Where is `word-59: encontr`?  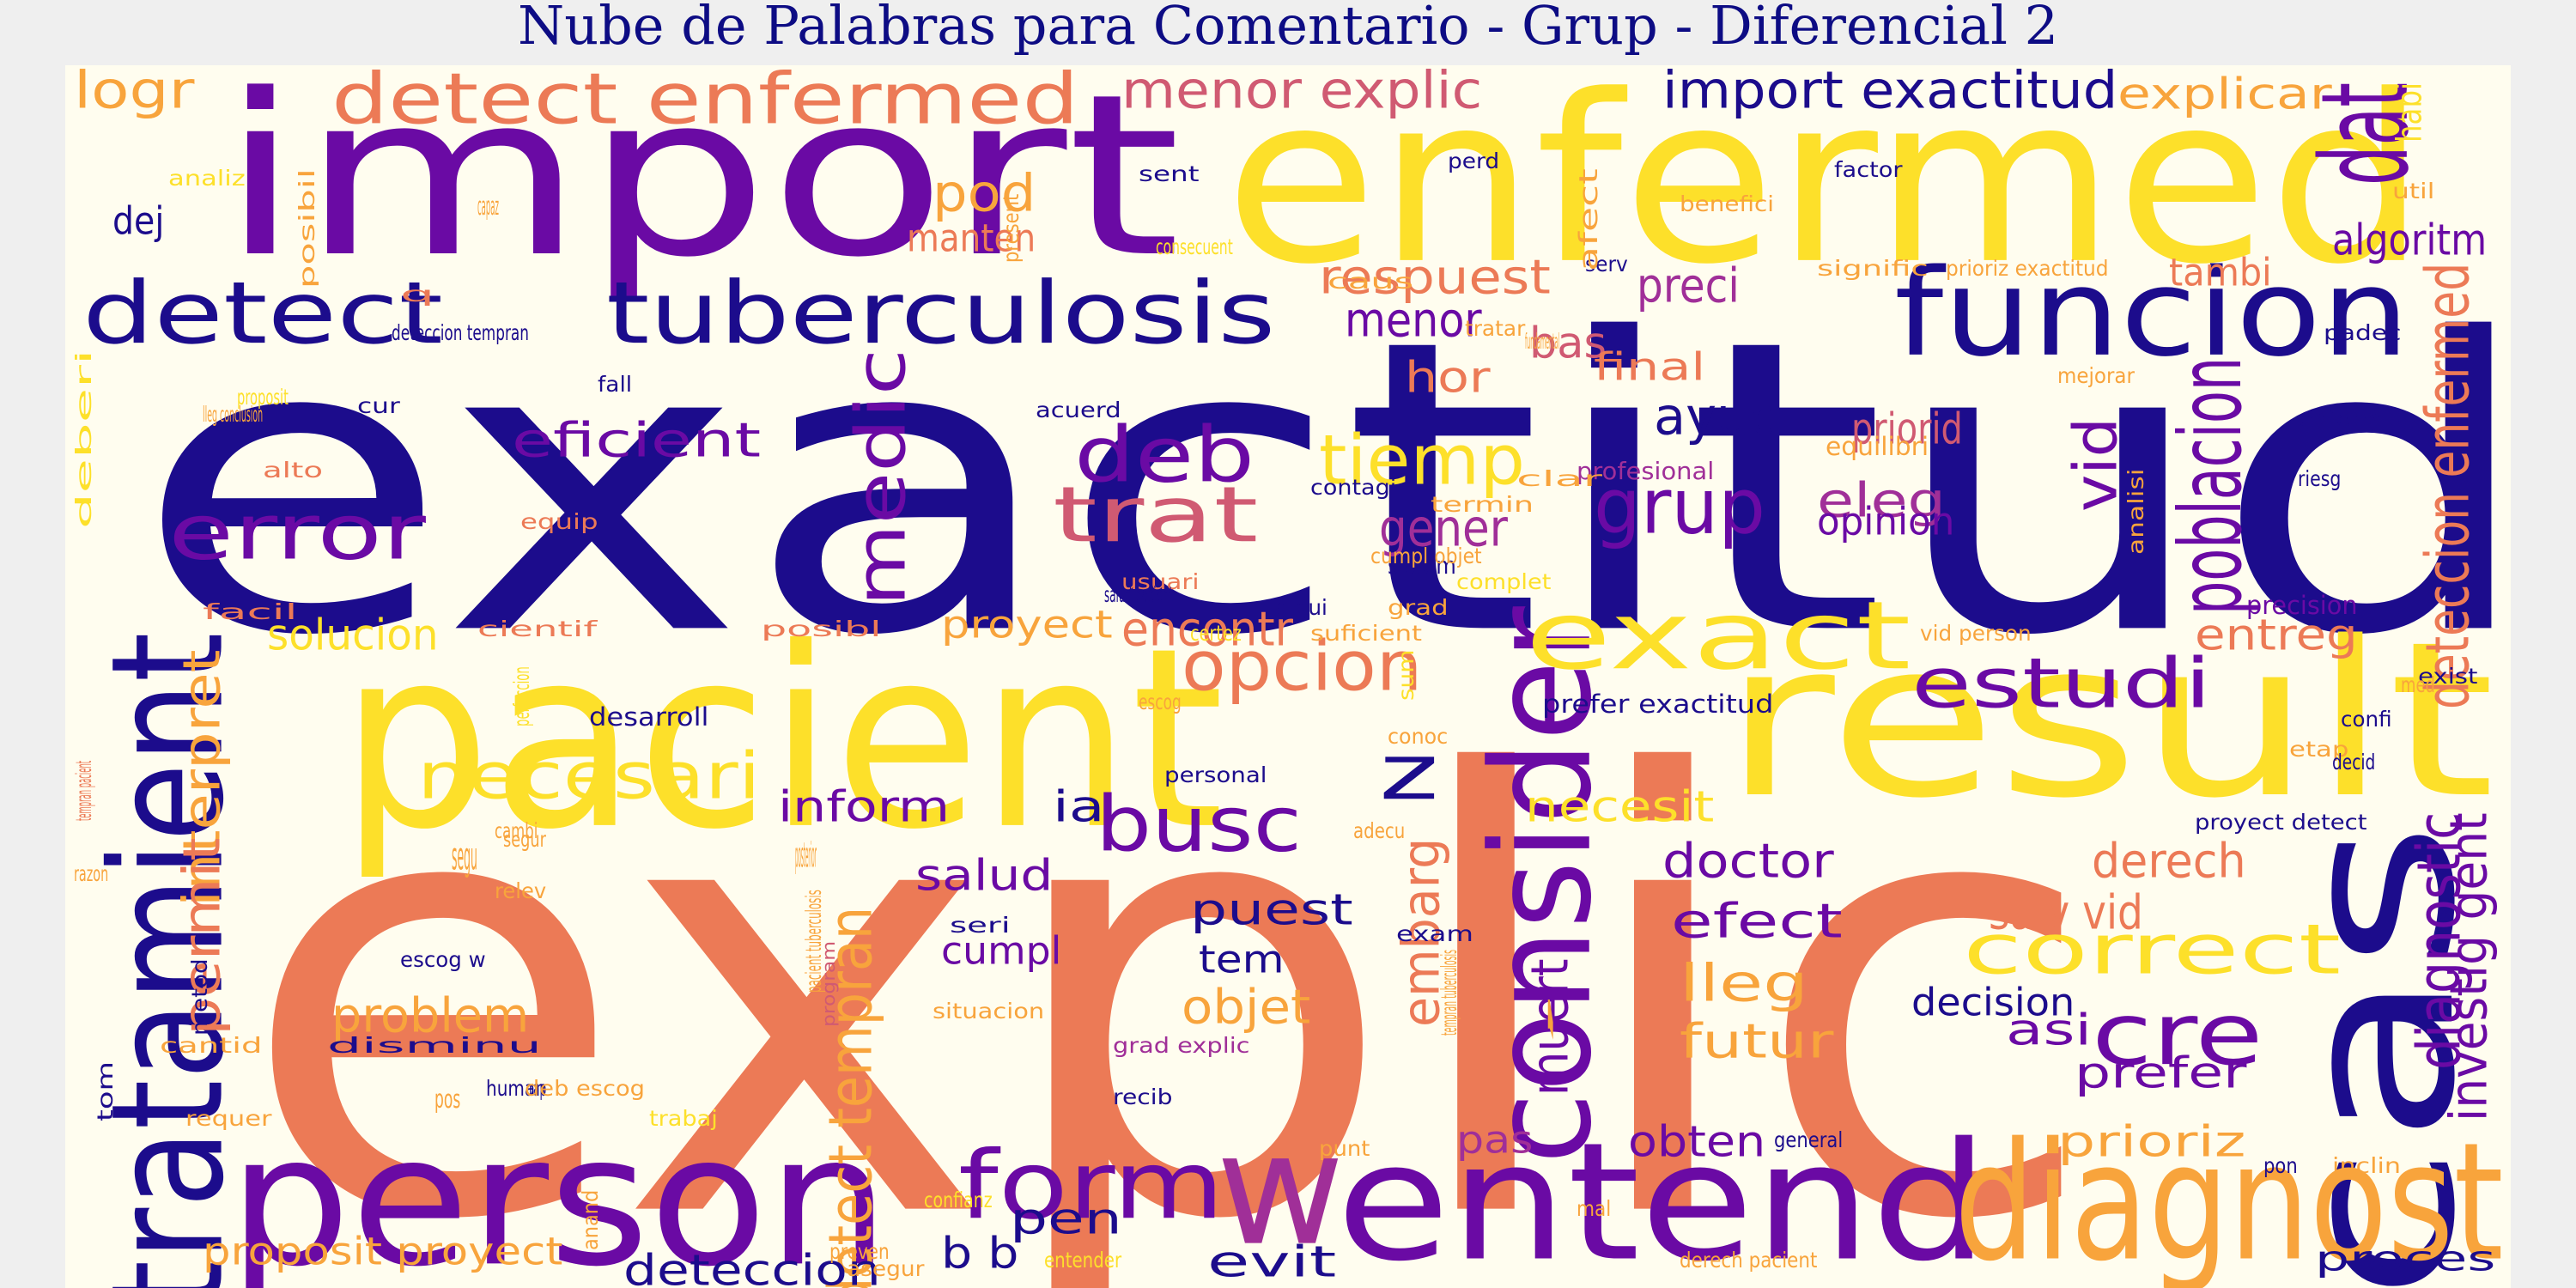 word-59: encontr is located at coordinates (1207, 630).